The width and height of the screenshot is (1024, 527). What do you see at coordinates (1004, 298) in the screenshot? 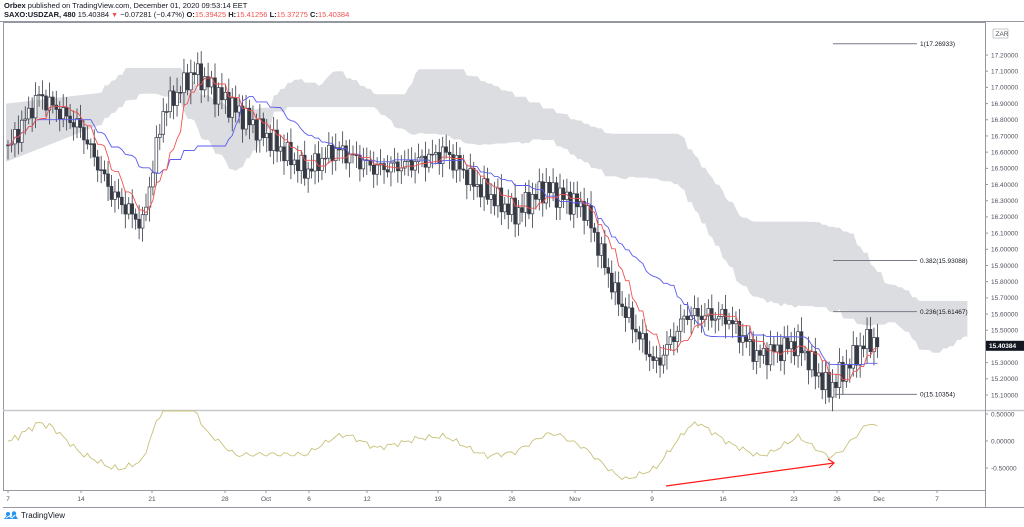
I see `price-tick-label: 15.70000` at bounding box center [1004, 298].